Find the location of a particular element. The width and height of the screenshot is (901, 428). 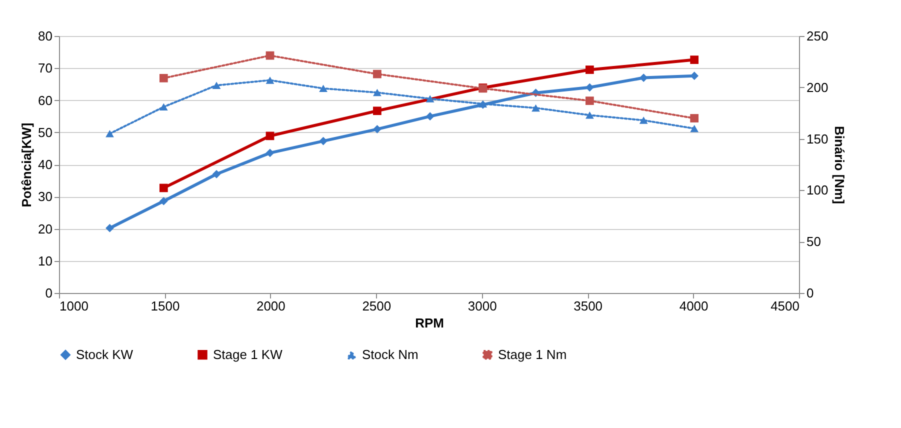

y2-tick-label: 0 is located at coordinates (810, 293).